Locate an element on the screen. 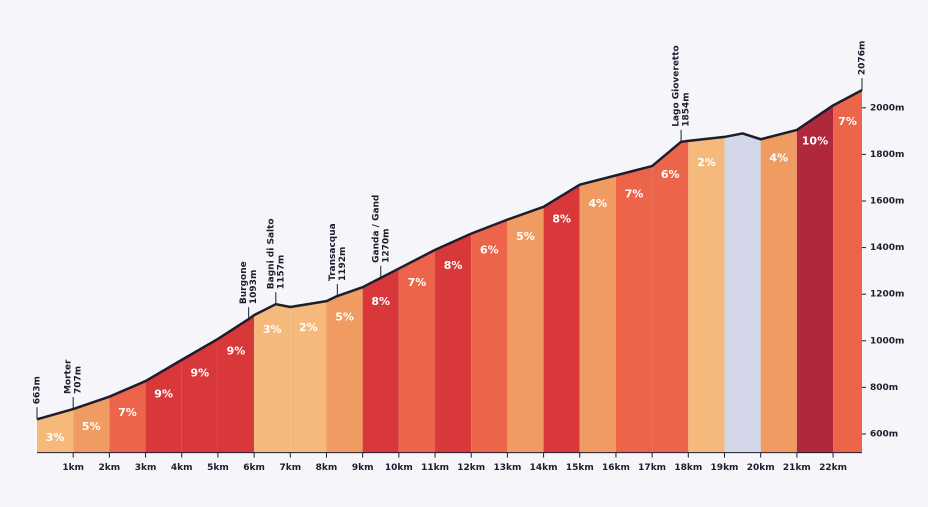 Image resolution: width=928 pixels, height=507 pixels. waypoint-label: Morter 707m is located at coordinates (74, 376).